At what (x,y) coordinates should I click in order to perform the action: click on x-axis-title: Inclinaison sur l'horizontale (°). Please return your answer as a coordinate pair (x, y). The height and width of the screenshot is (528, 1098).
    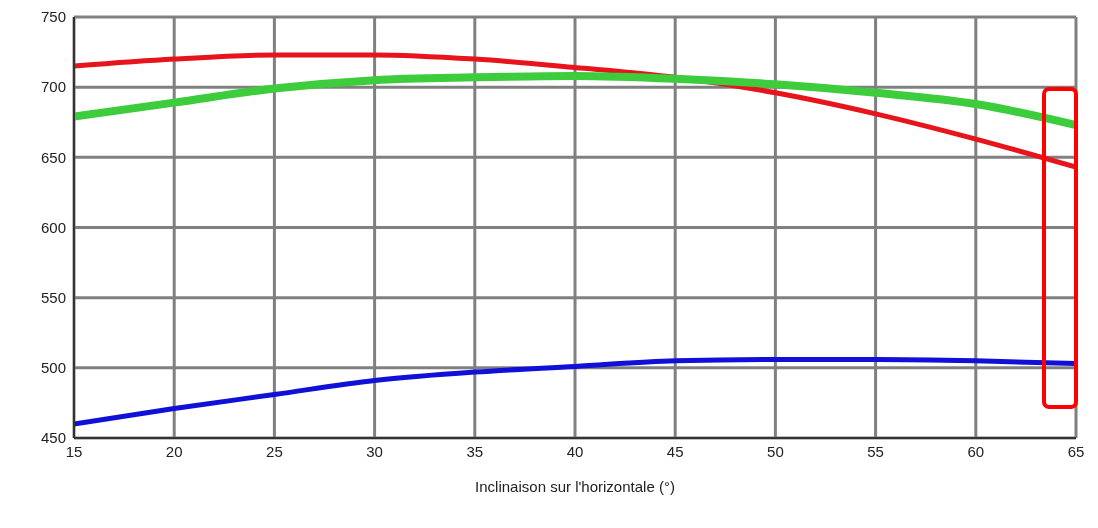
    Looking at the image, I should click on (575, 486).